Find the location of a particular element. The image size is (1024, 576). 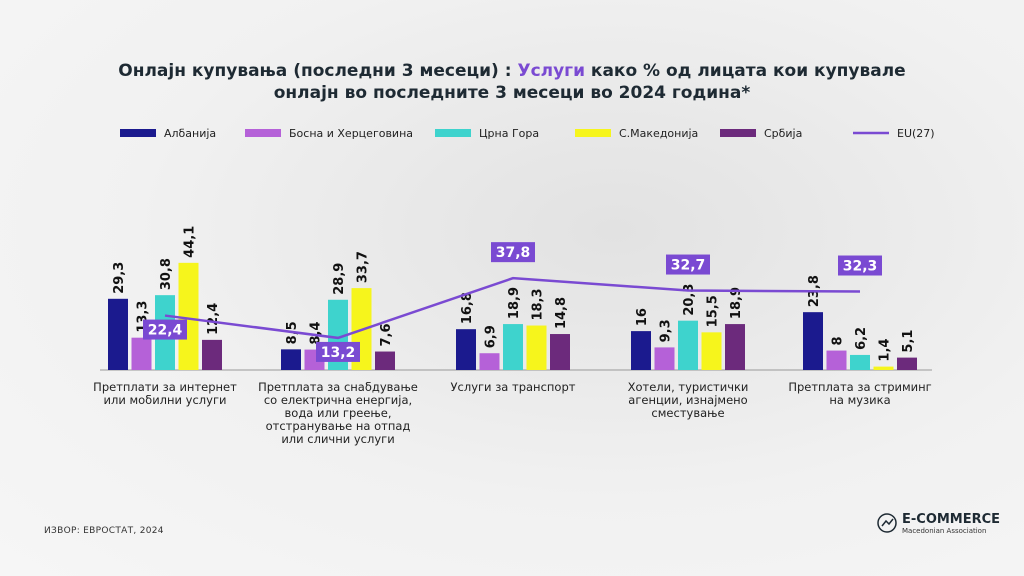

title-part: како % од лицата кои купувале is located at coordinates (748, 71).